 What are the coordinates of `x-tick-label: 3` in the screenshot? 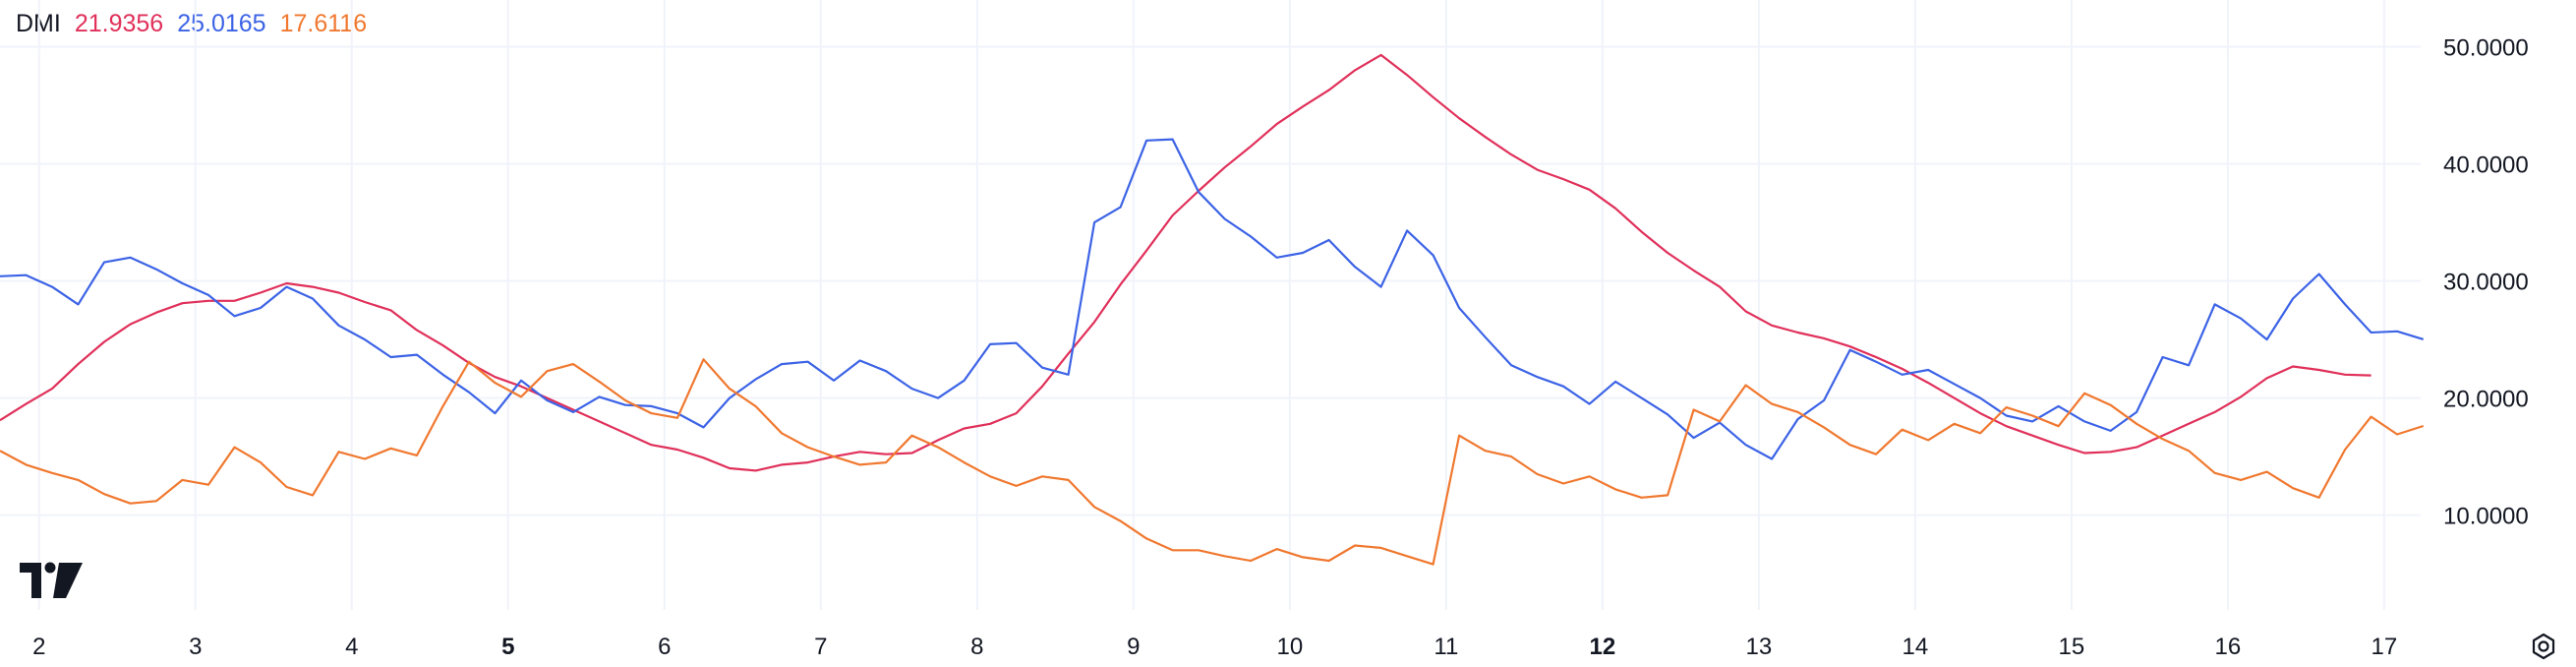 It's located at (195, 647).